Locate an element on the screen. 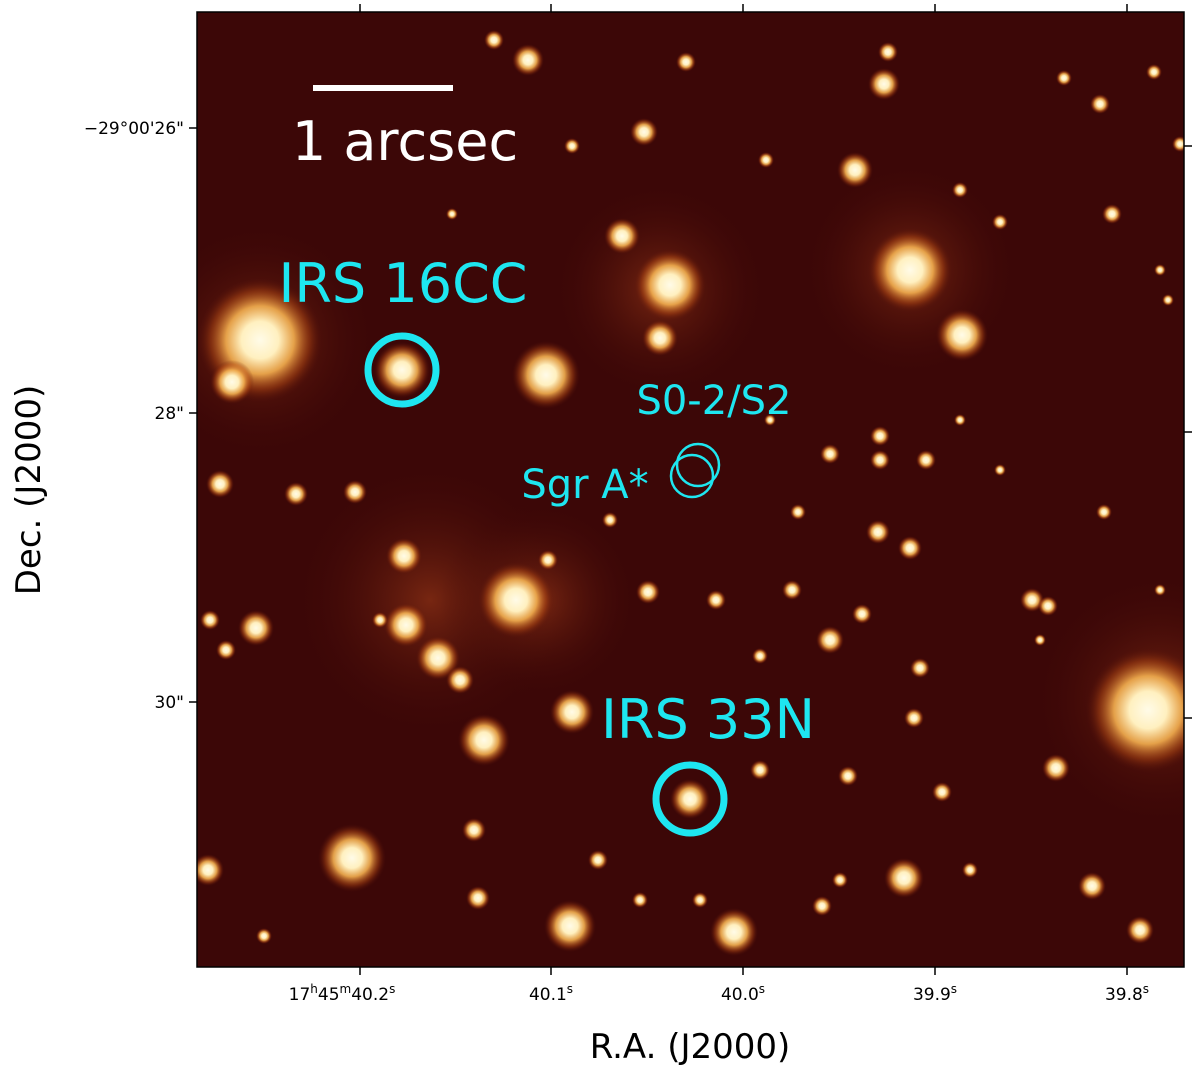 Image resolution: width=1199 pixels, height=1070 pixels. scale-bar-label: 1 arcsec is located at coordinates (405, 141).